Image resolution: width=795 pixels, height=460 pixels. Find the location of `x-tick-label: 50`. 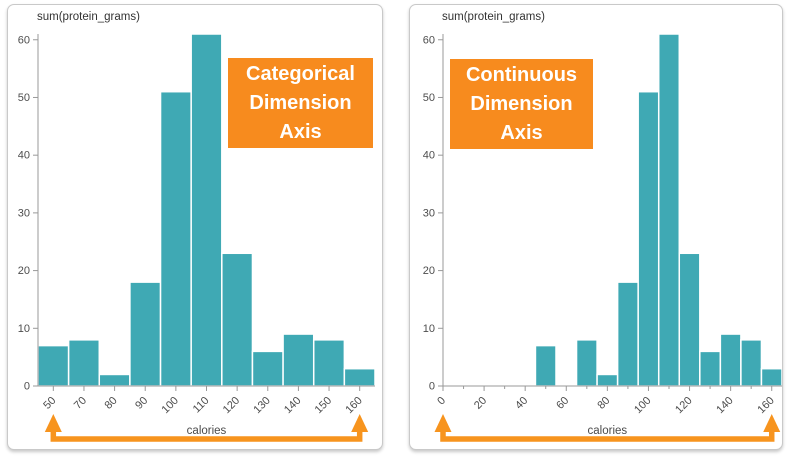

x-tick-label: 50 is located at coordinates (49, 403).